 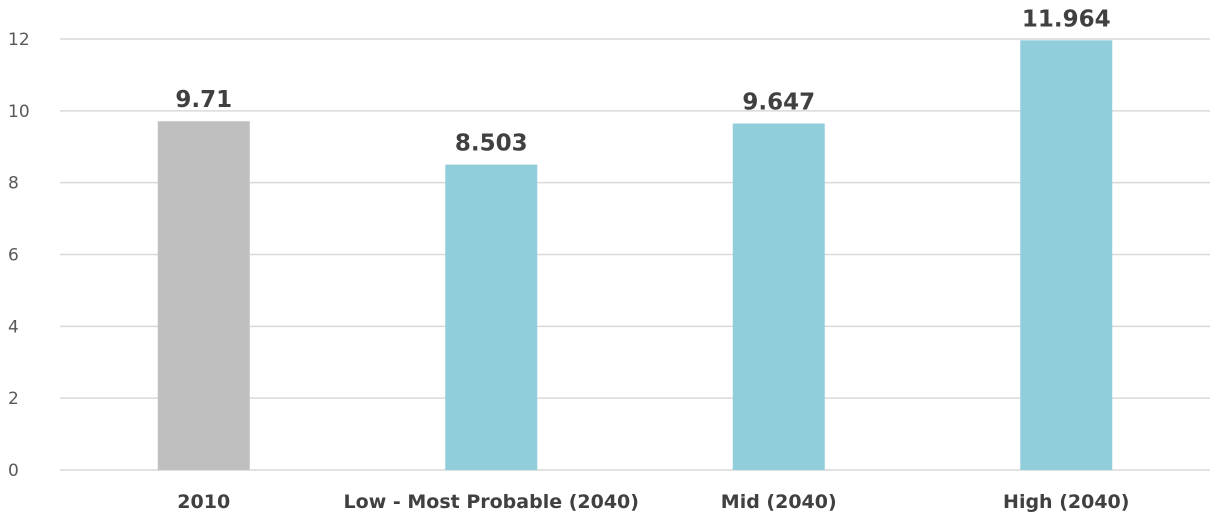 What do you see at coordinates (203, 100) in the screenshot?
I see `data-label: 9.71` at bounding box center [203, 100].